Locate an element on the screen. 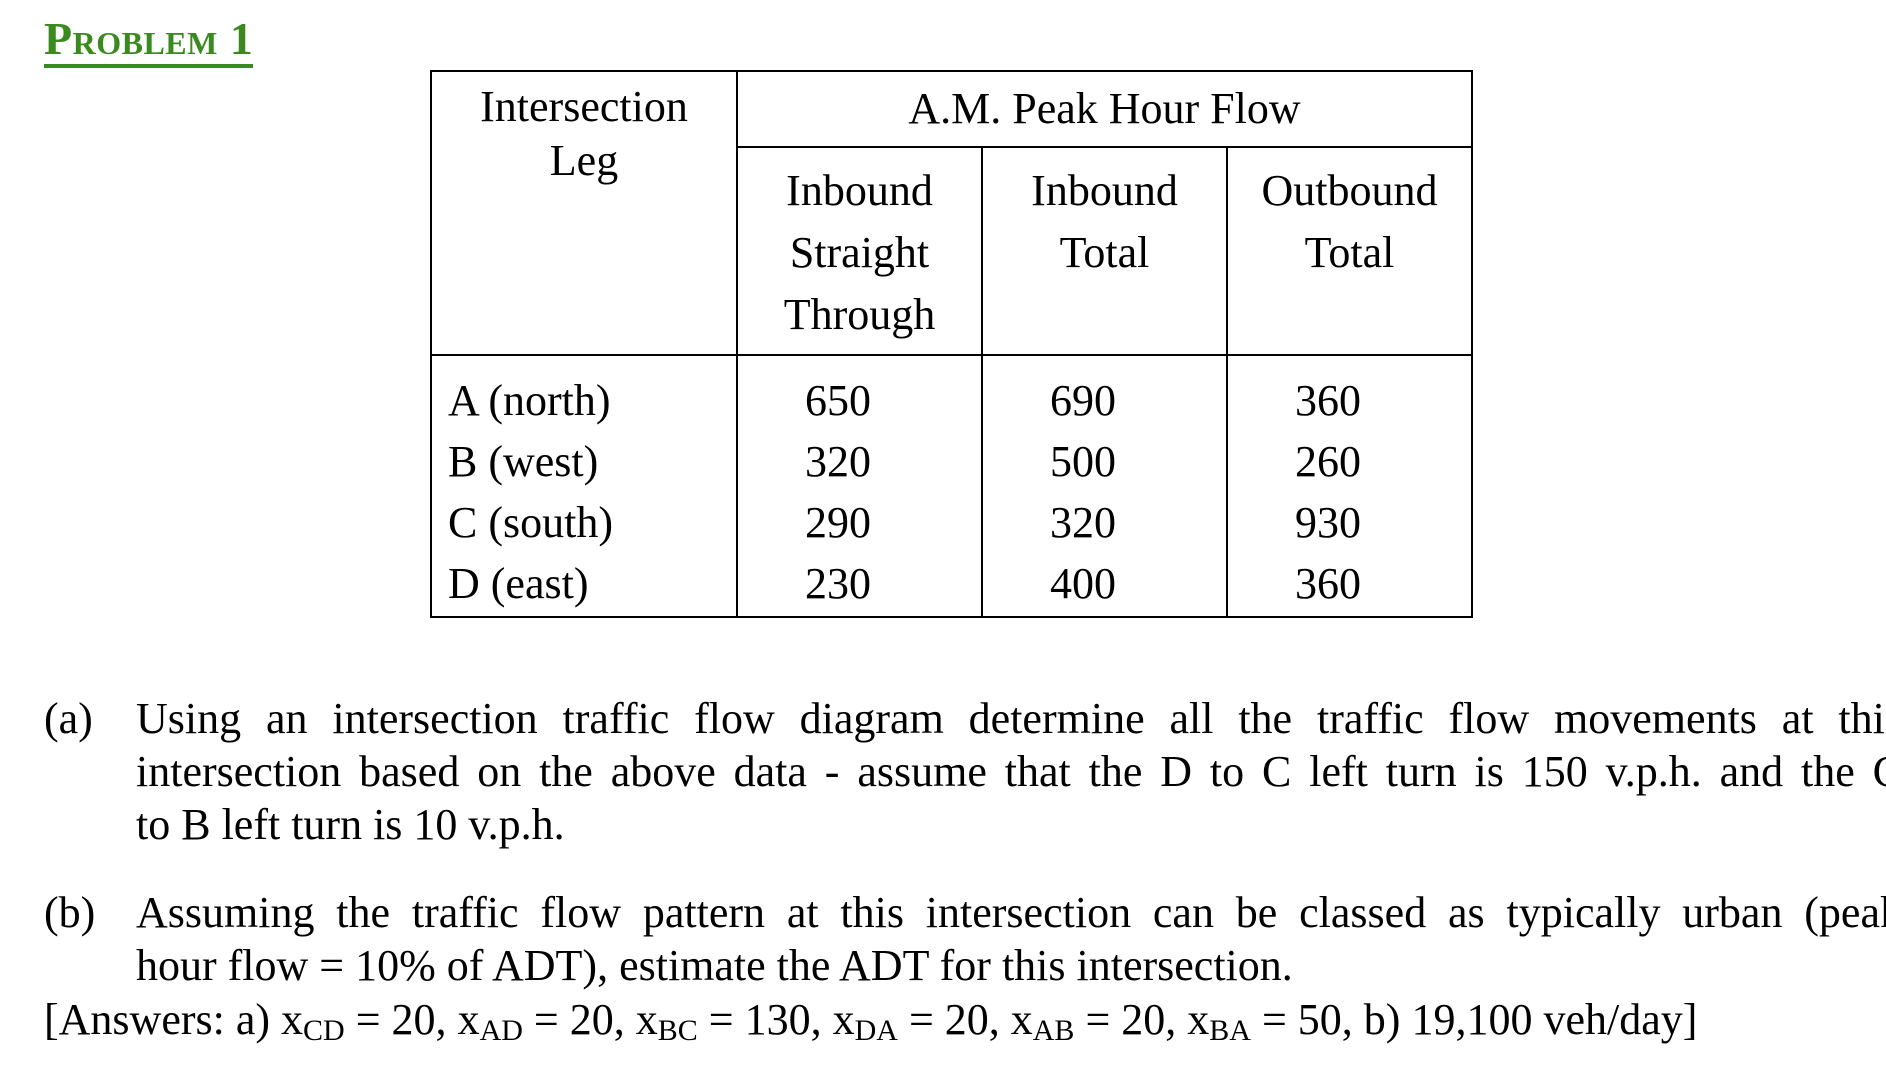  answers-prefix: [Answers: a) is located at coordinates (163, 1019).